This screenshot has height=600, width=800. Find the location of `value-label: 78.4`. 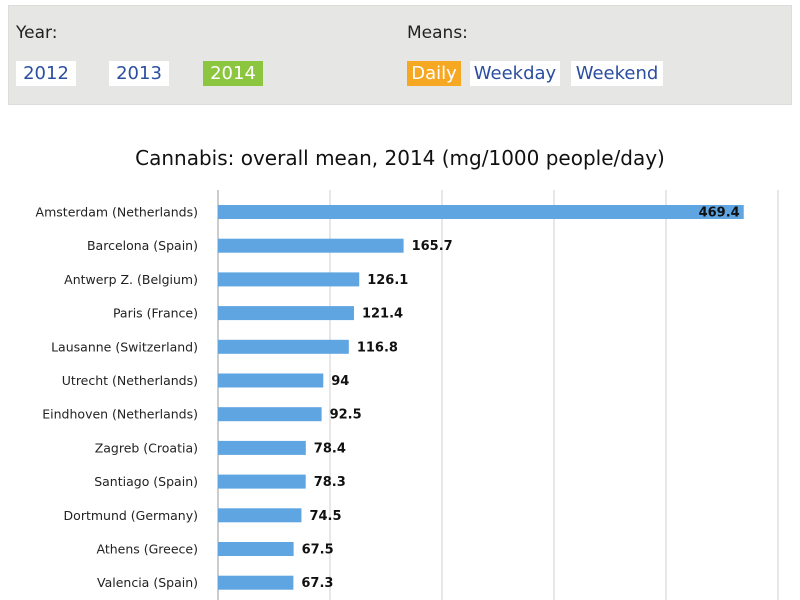

value-label: 78.4 is located at coordinates (330, 448).